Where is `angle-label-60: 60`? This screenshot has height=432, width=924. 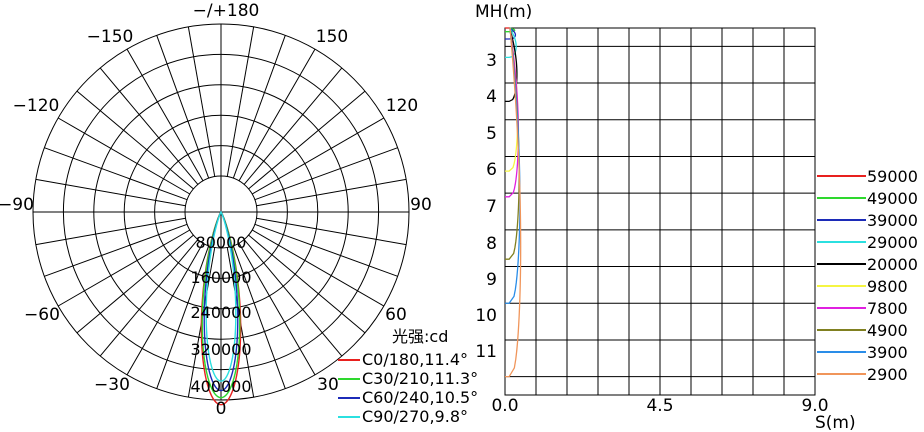
angle-label-60: 60 is located at coordinates (396, 315).